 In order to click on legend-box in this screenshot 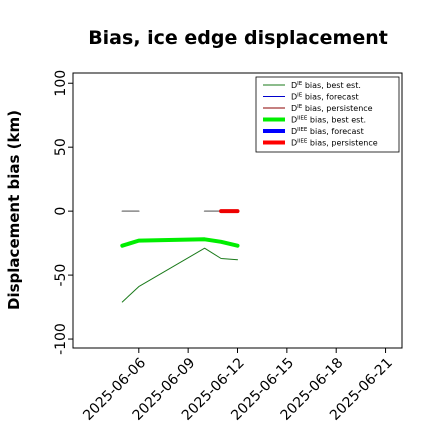, I will do `click(327, 114)`.